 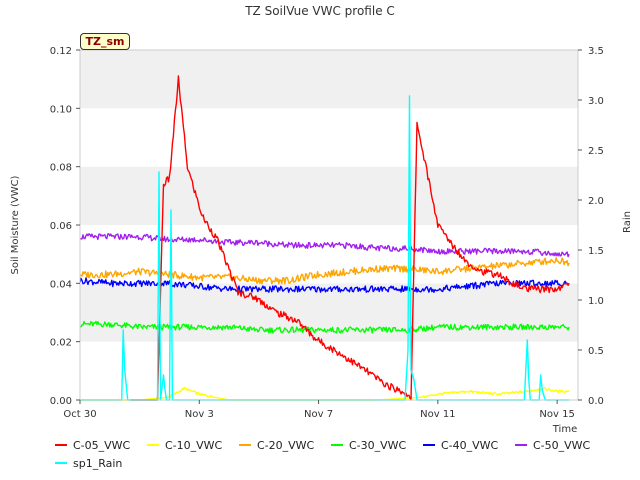 I want to click on y2-tick-label: 3.0, so click(x=596, y=101).